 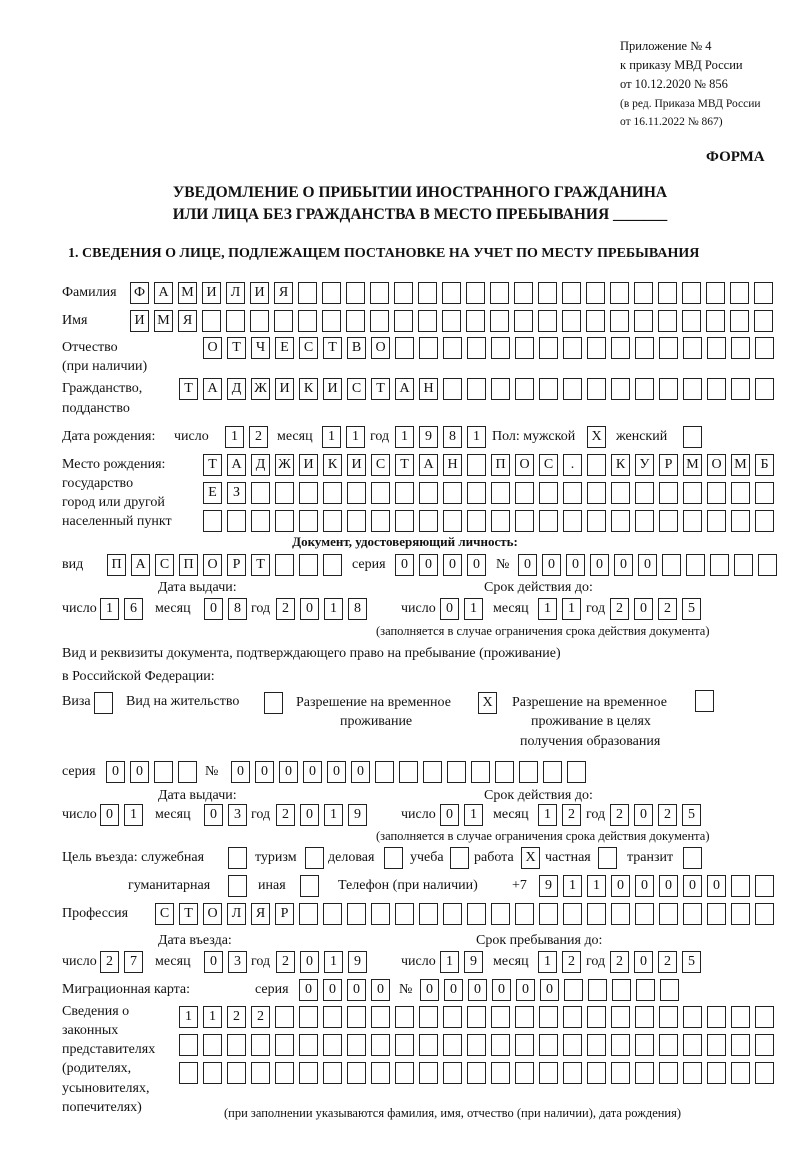 What do you see at coordinates (380, 348) in the screenshot?
I see `char-box: О` at bounding box center [380, 348].